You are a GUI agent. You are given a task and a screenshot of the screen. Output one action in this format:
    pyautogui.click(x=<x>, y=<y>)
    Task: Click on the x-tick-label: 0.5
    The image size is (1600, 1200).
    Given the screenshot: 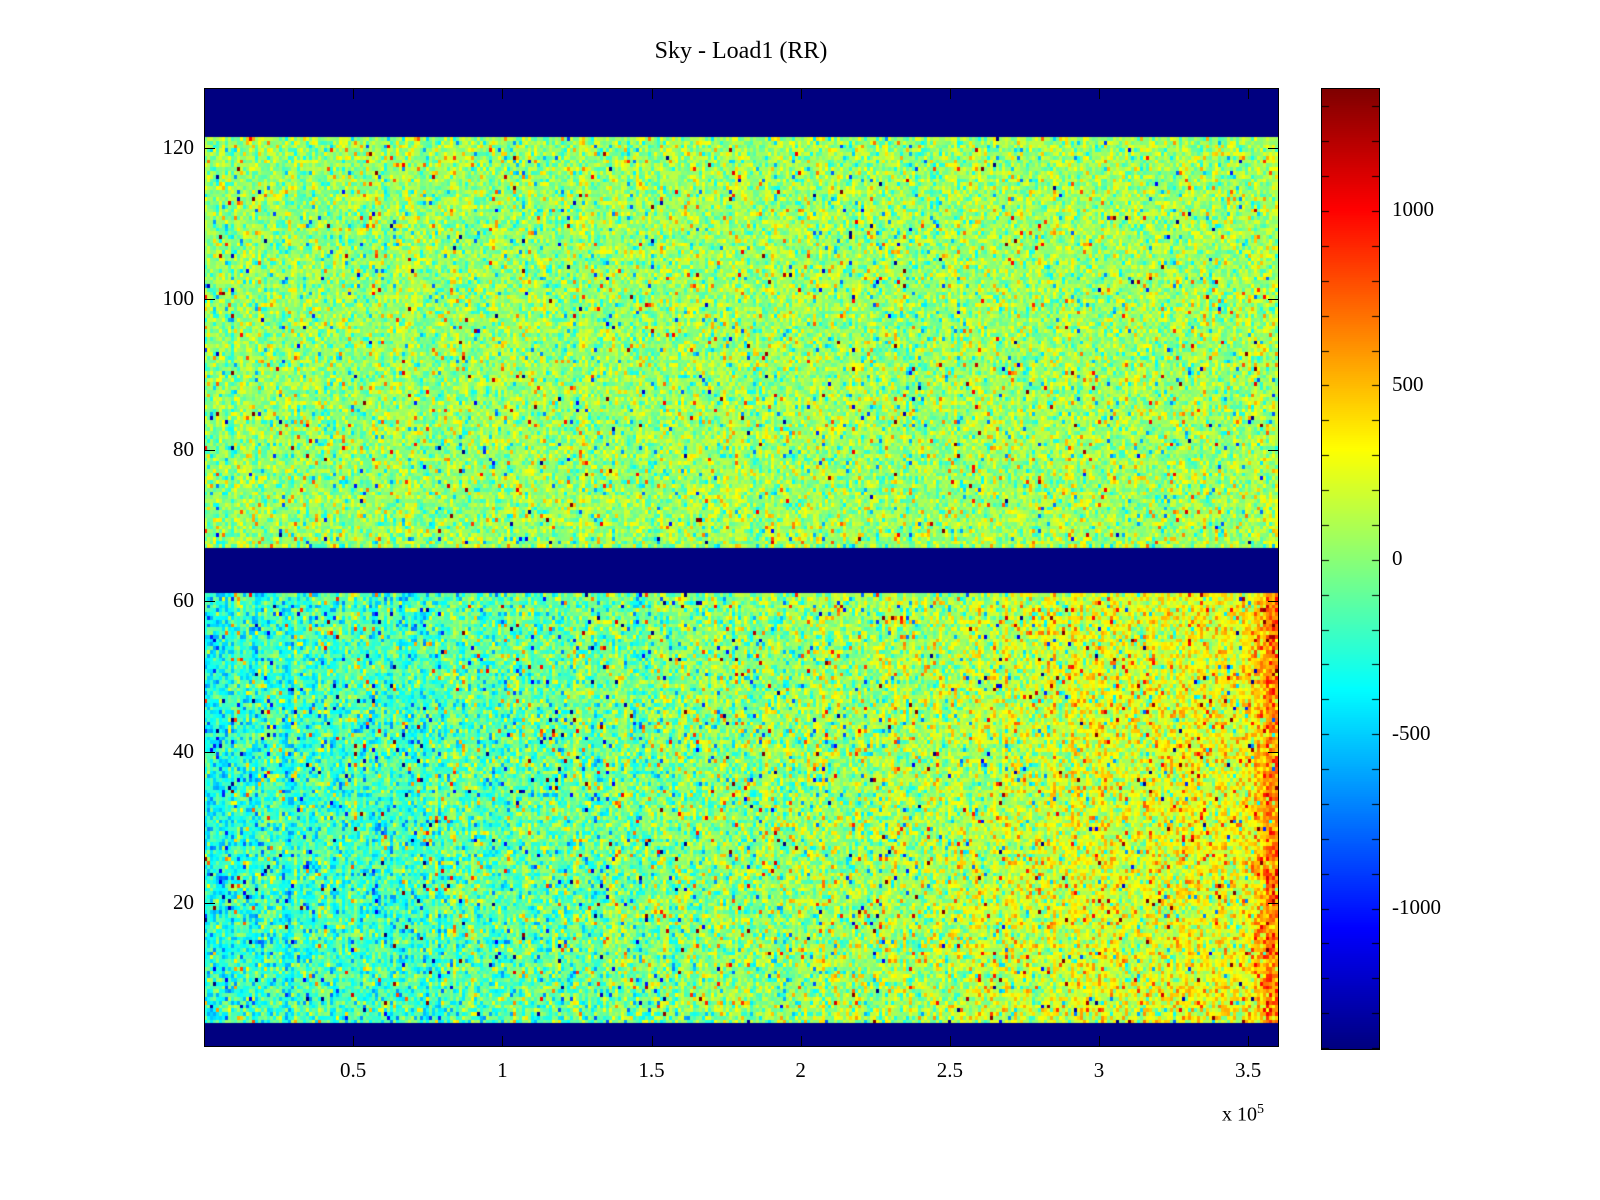 What is the action you would take?
    pyautogui.click(x=353, y=1070)
    